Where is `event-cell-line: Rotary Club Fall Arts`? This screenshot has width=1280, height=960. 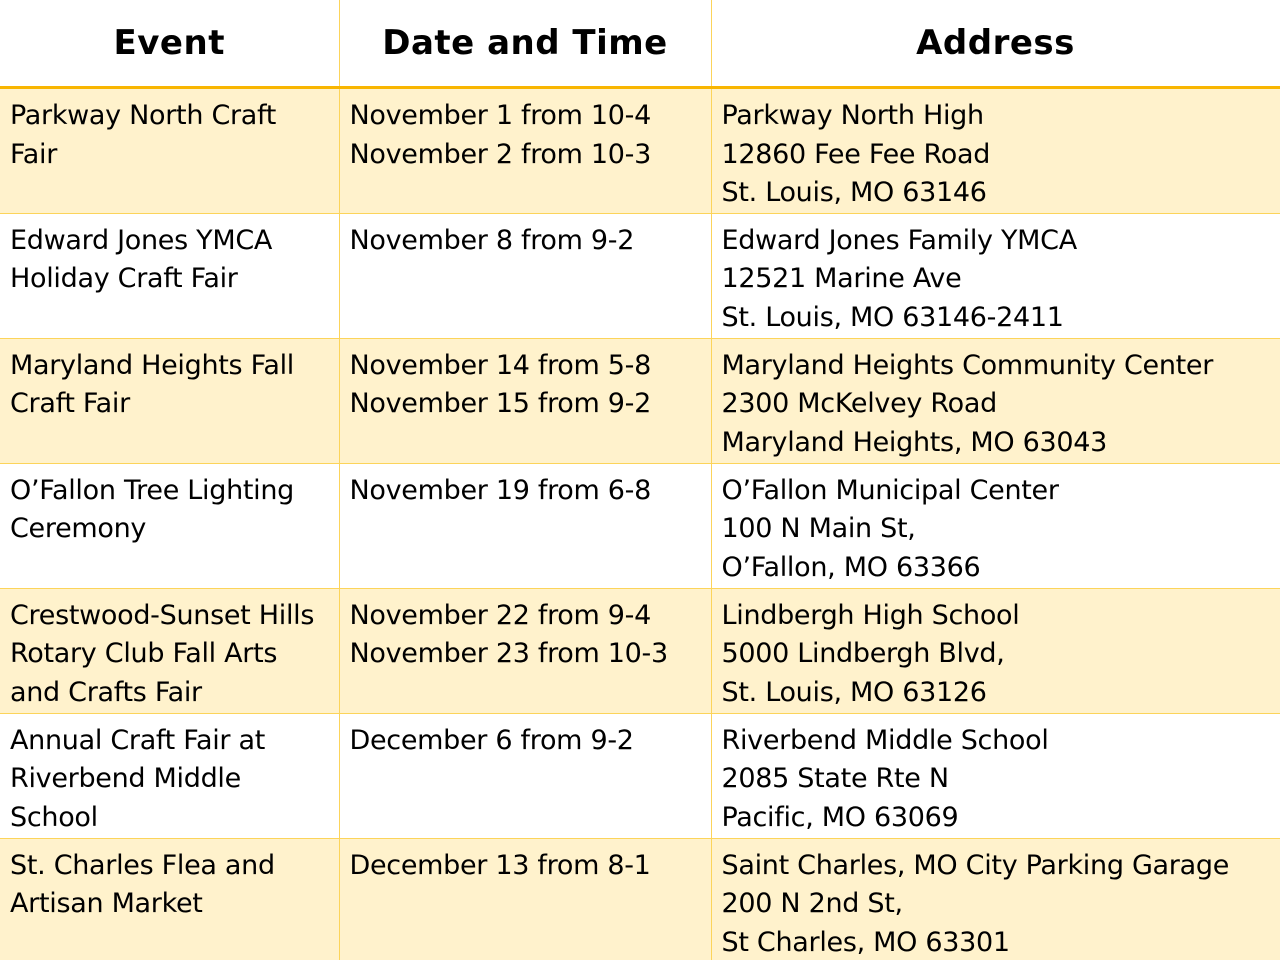 event-cell-line: Rotary Club Fall Arts is located at coordinates (144, 653).